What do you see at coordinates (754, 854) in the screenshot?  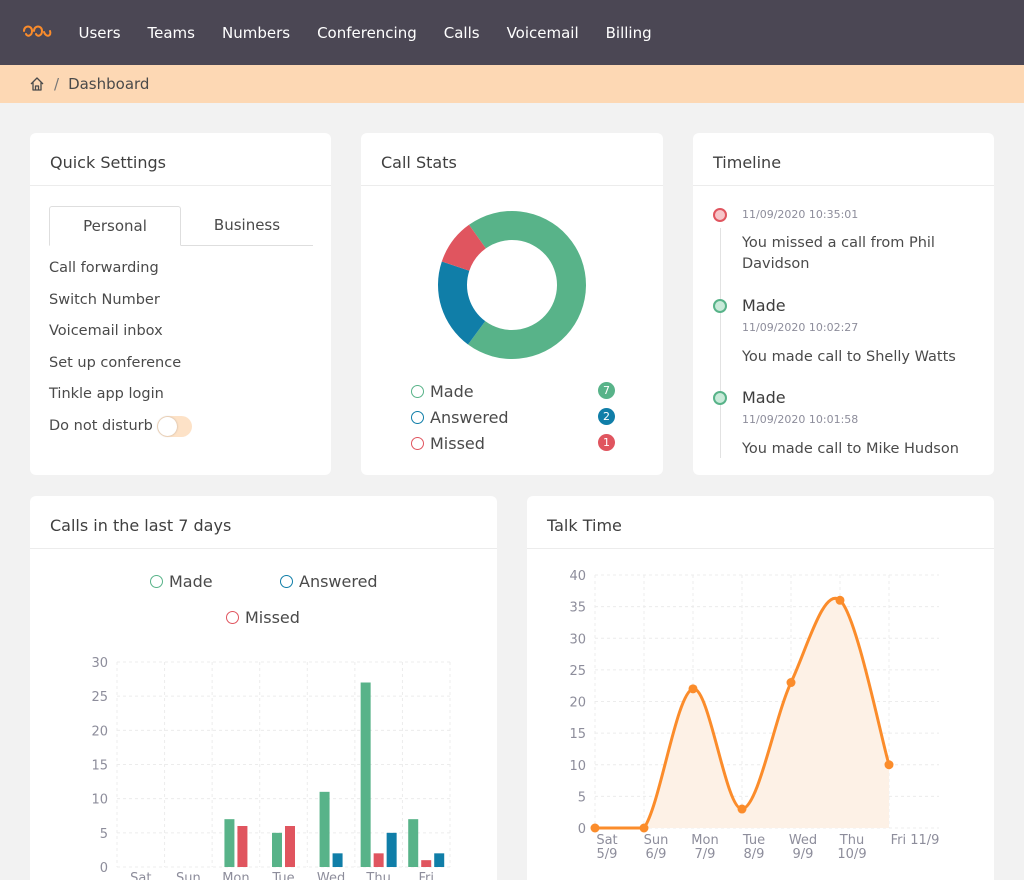 I see `x-tick-label: 8/9` at bounding box center [754, 854].